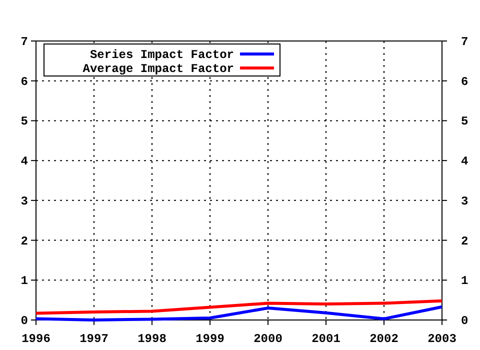 This screenshot has width=480, height=350. Describe the element at coordinates (464, 81) in the screenshot. I see `y2-tick-label: 6` at that location.